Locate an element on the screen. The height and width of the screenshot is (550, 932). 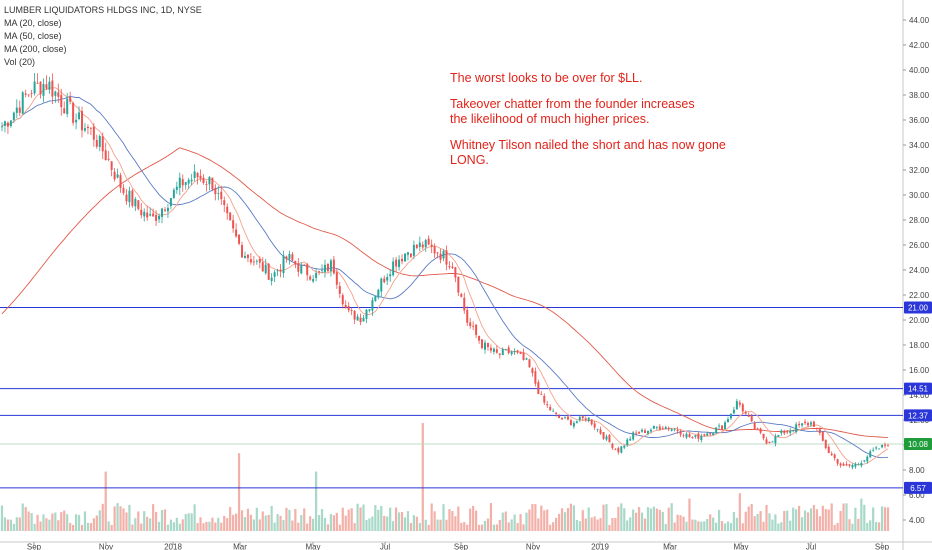
x-tick-label: Jul is located at coordinates (811, 546).